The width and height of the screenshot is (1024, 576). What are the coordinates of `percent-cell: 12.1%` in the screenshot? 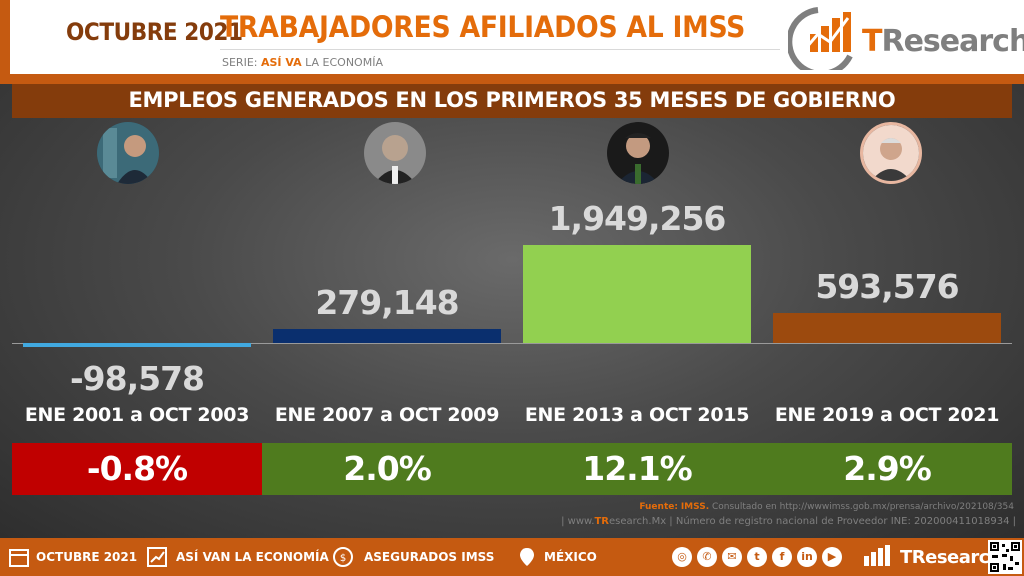 It's located at (637, 469).